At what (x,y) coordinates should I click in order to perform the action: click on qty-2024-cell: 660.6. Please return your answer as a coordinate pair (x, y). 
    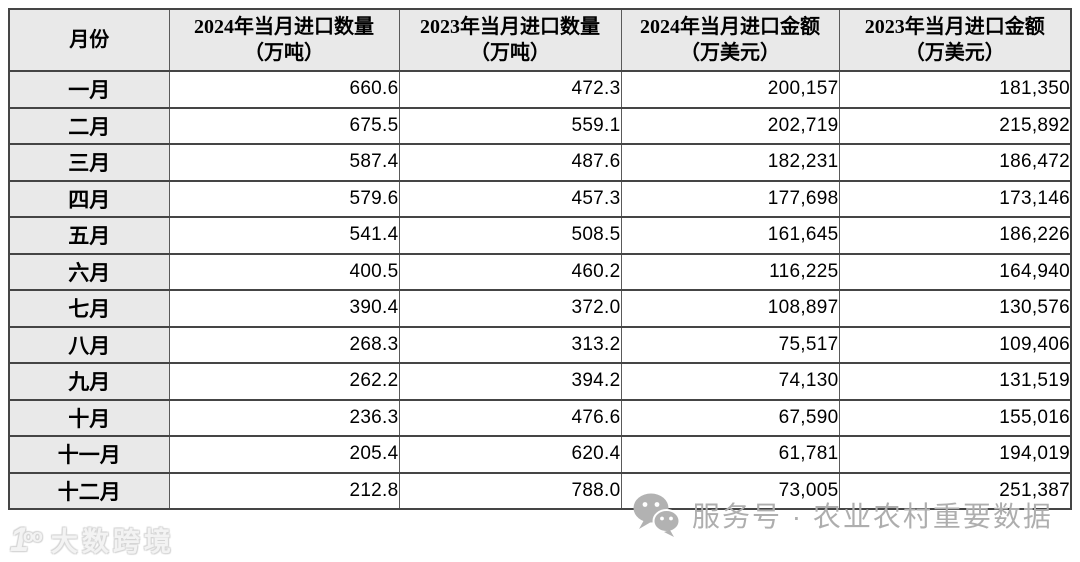
    Looking at the image, I should click on (284, 89).